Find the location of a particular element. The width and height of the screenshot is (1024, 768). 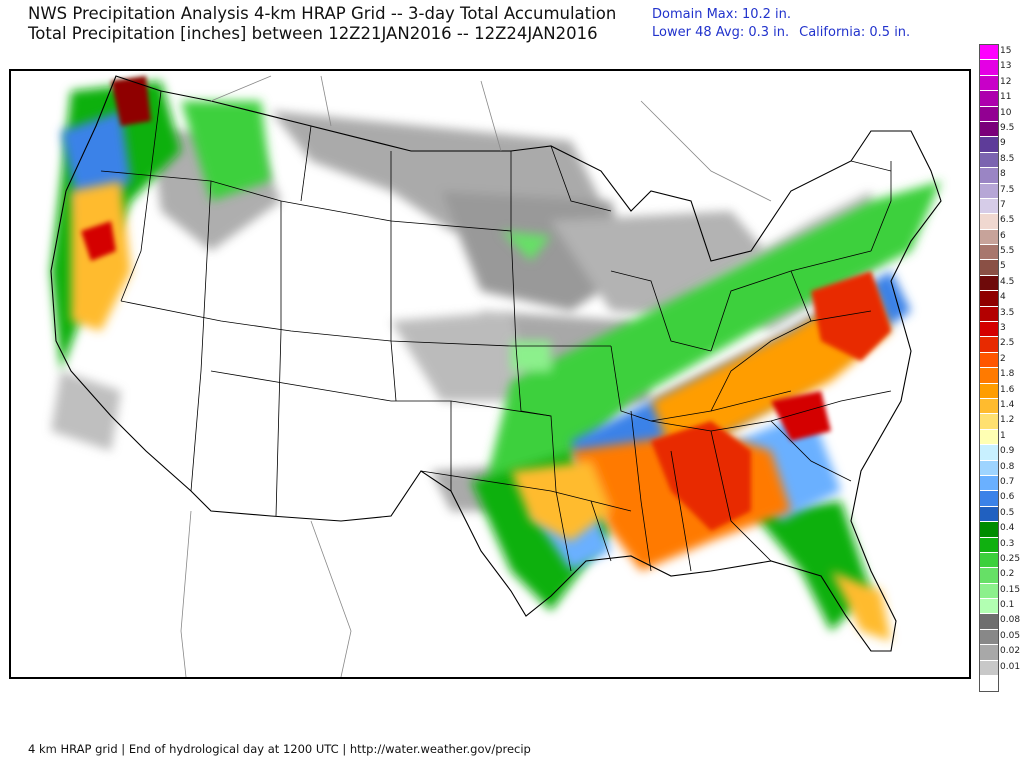

legend-label: 7 is located at coordinates (1003, 204).